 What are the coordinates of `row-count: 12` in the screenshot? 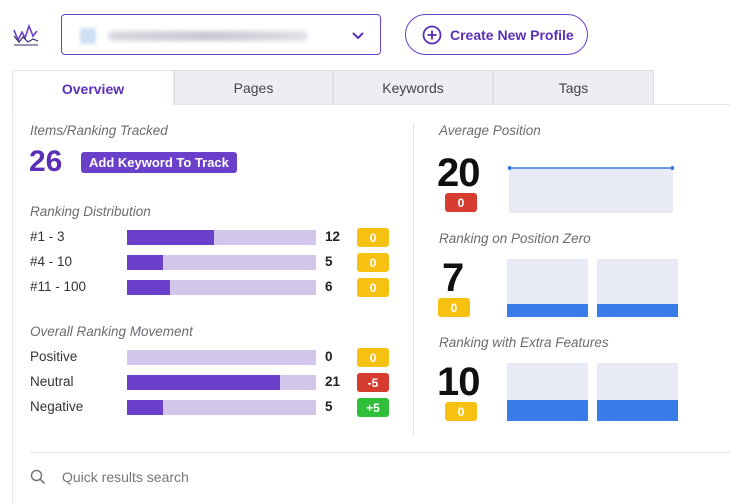 It's located at (333, 236).